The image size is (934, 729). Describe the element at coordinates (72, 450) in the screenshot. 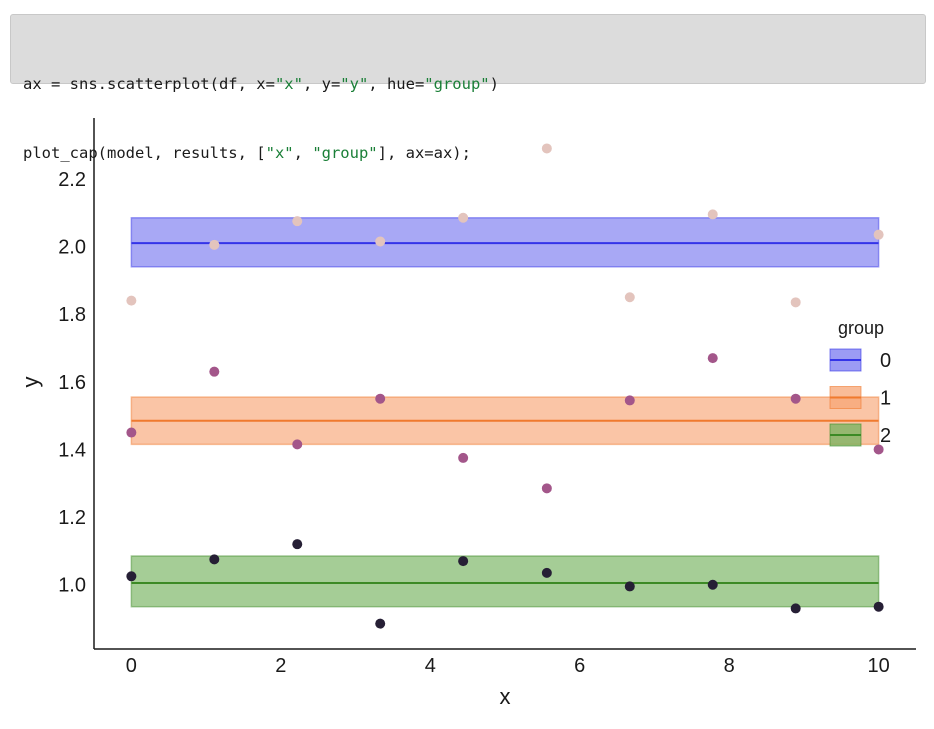

I see `y-tick-label: 1.4` at that location.